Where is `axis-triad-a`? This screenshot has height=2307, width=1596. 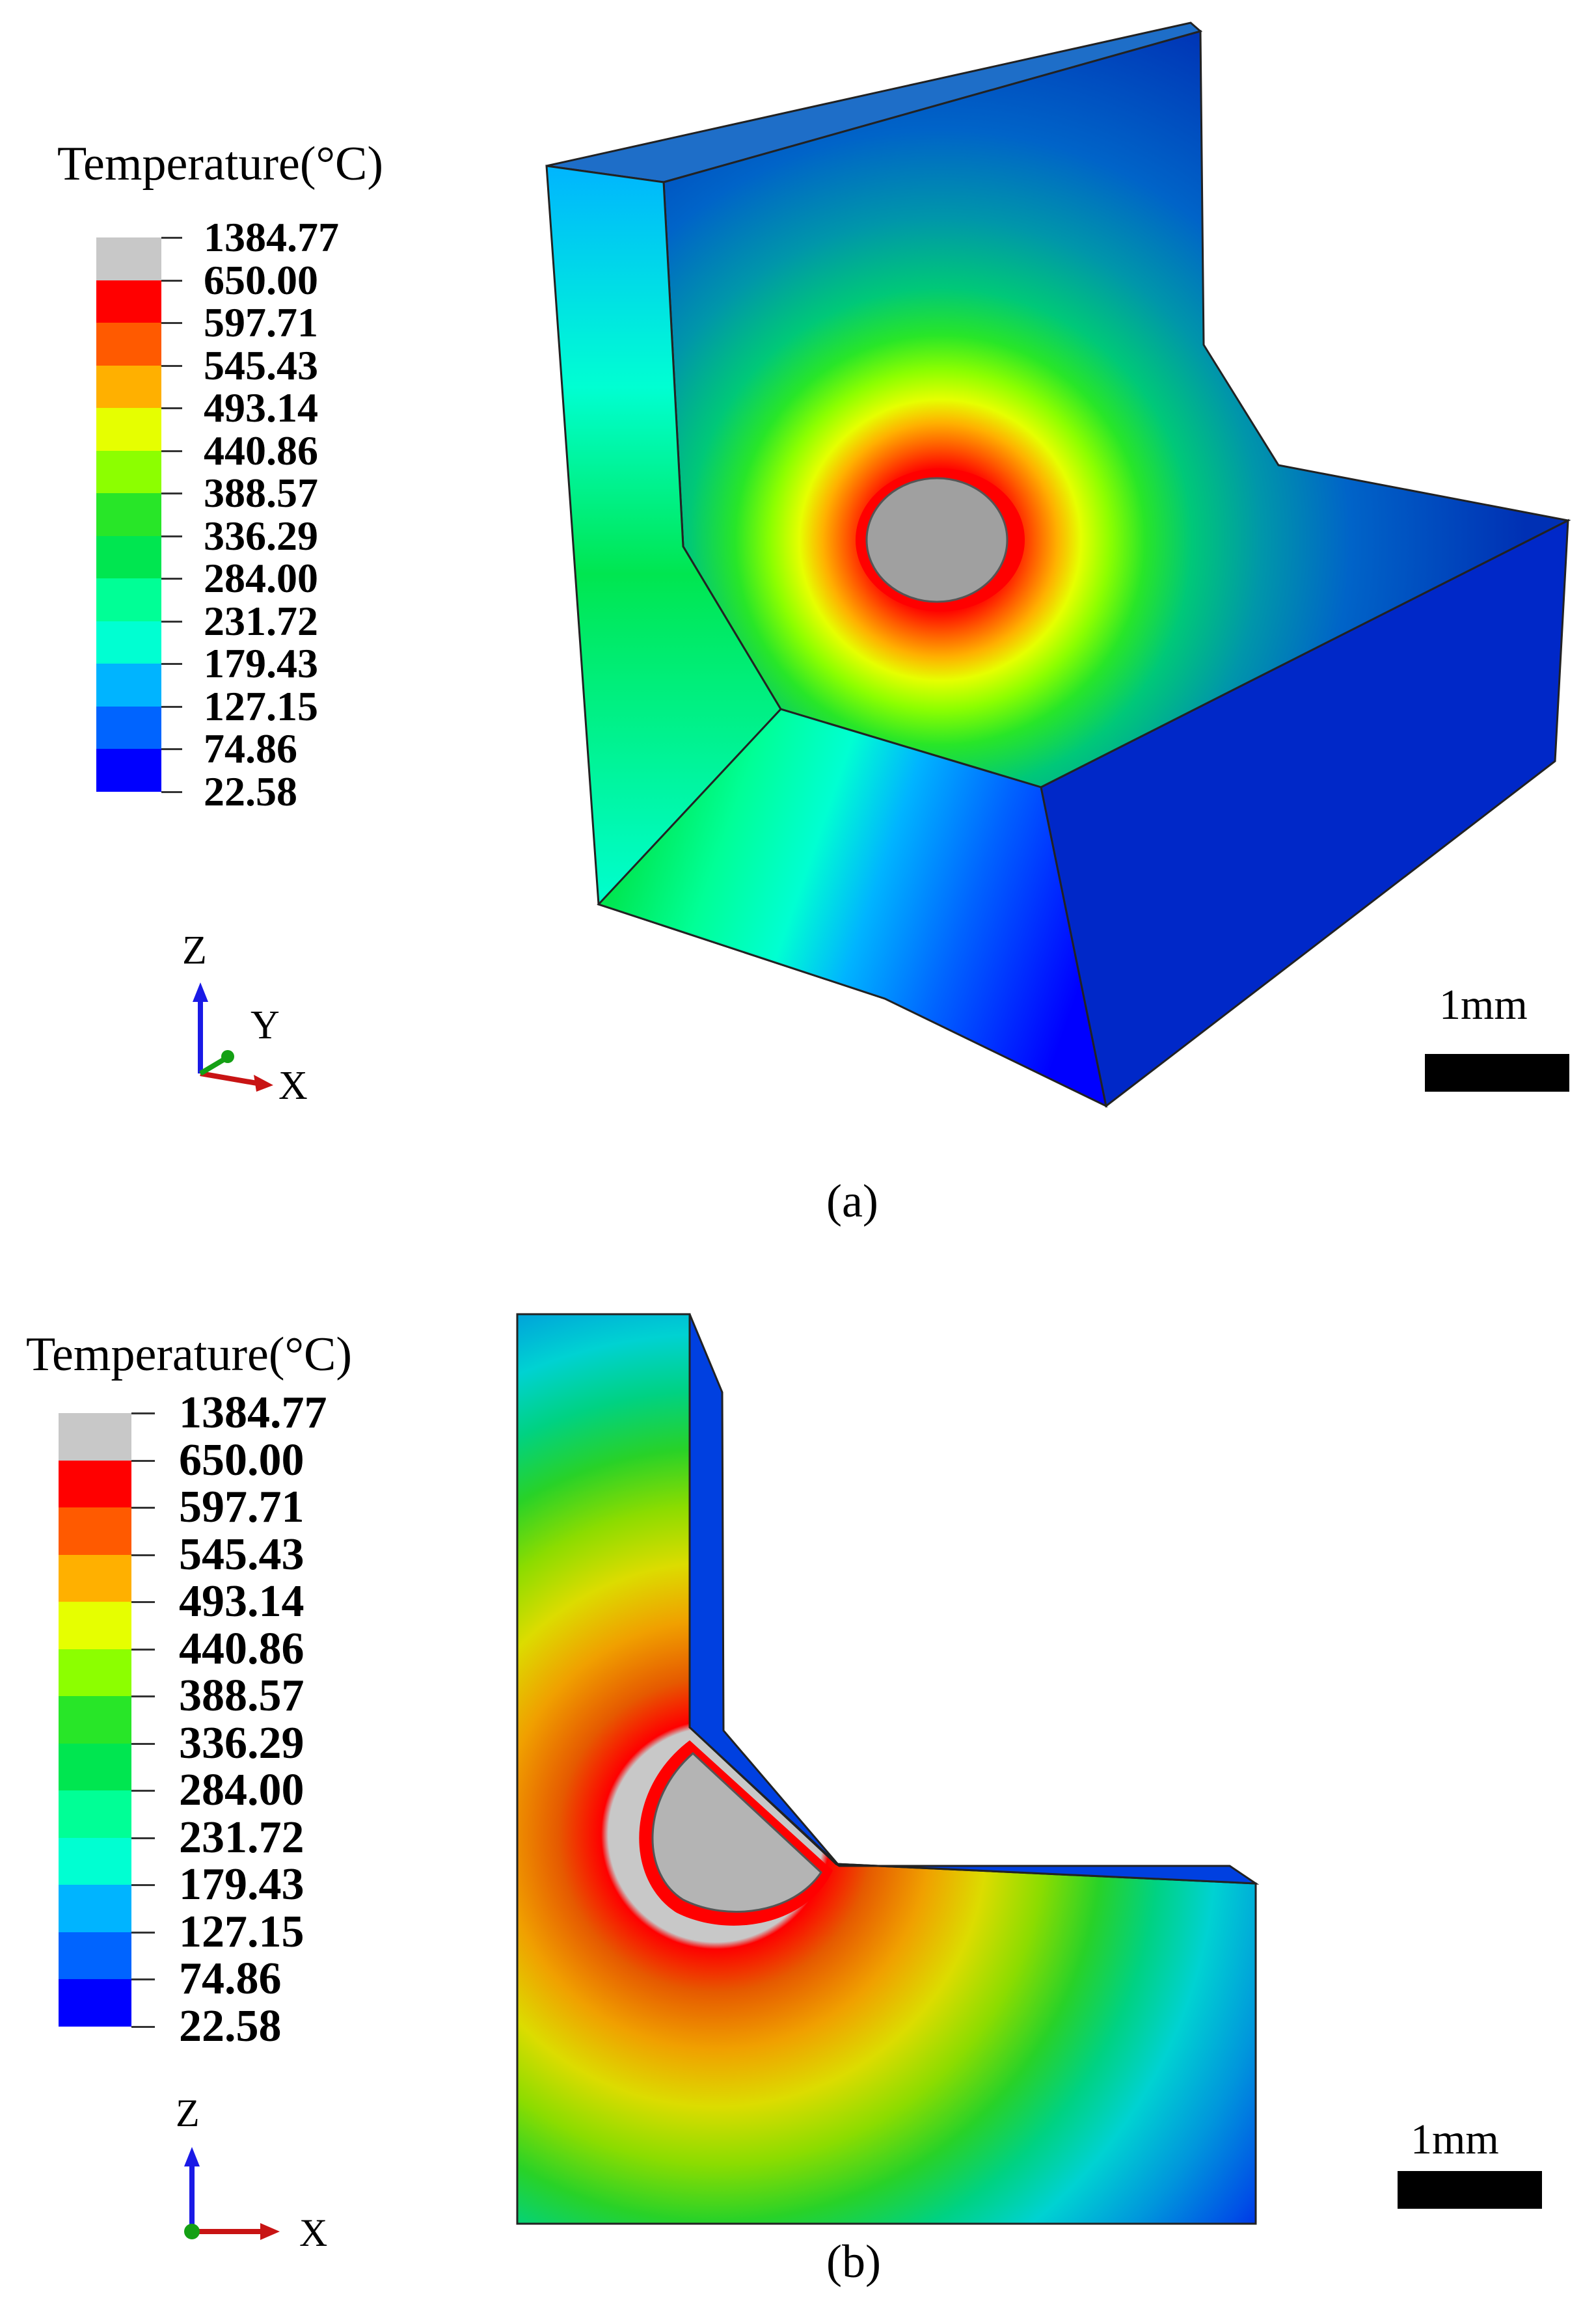
axis-triad-a is located at coordinates (233, 1037).